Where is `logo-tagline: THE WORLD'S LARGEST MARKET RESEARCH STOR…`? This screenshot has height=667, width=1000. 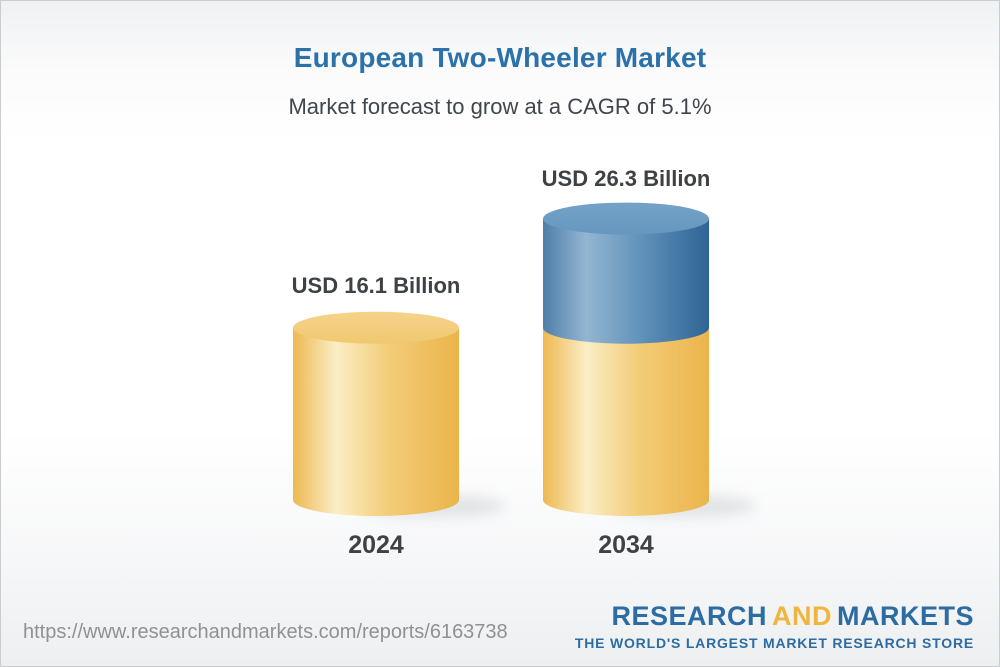 logo-tagline: THE WORLD'S LARGEST MARKET RESEARCH STOR… is located at coordinates (774, 643).